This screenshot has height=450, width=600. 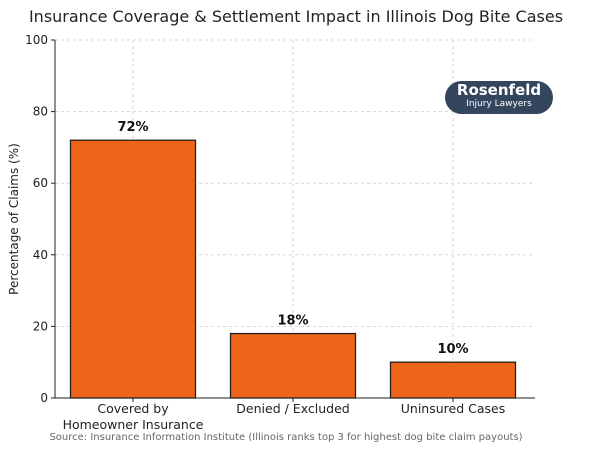 What do you see at coordinates (40, 112) in the screenshot?
I see `y-tick-label: 80` at bounding box center [40, 112].